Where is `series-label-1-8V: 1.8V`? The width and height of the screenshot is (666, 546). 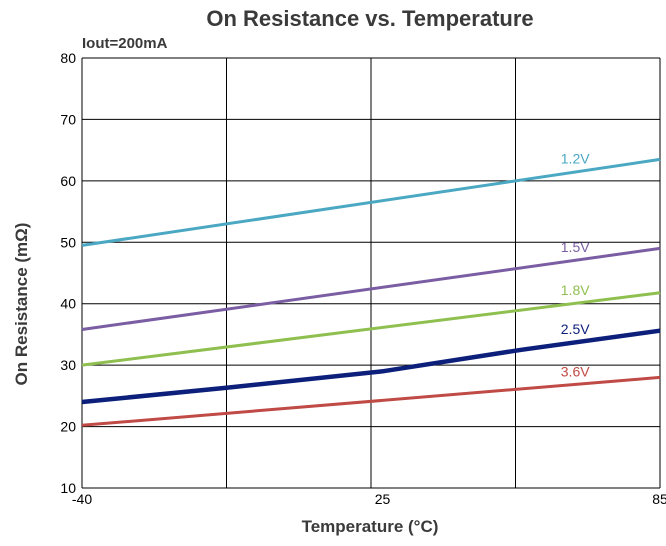 series-label-1-8V: 1.8V is located at coordinates (575, 290).